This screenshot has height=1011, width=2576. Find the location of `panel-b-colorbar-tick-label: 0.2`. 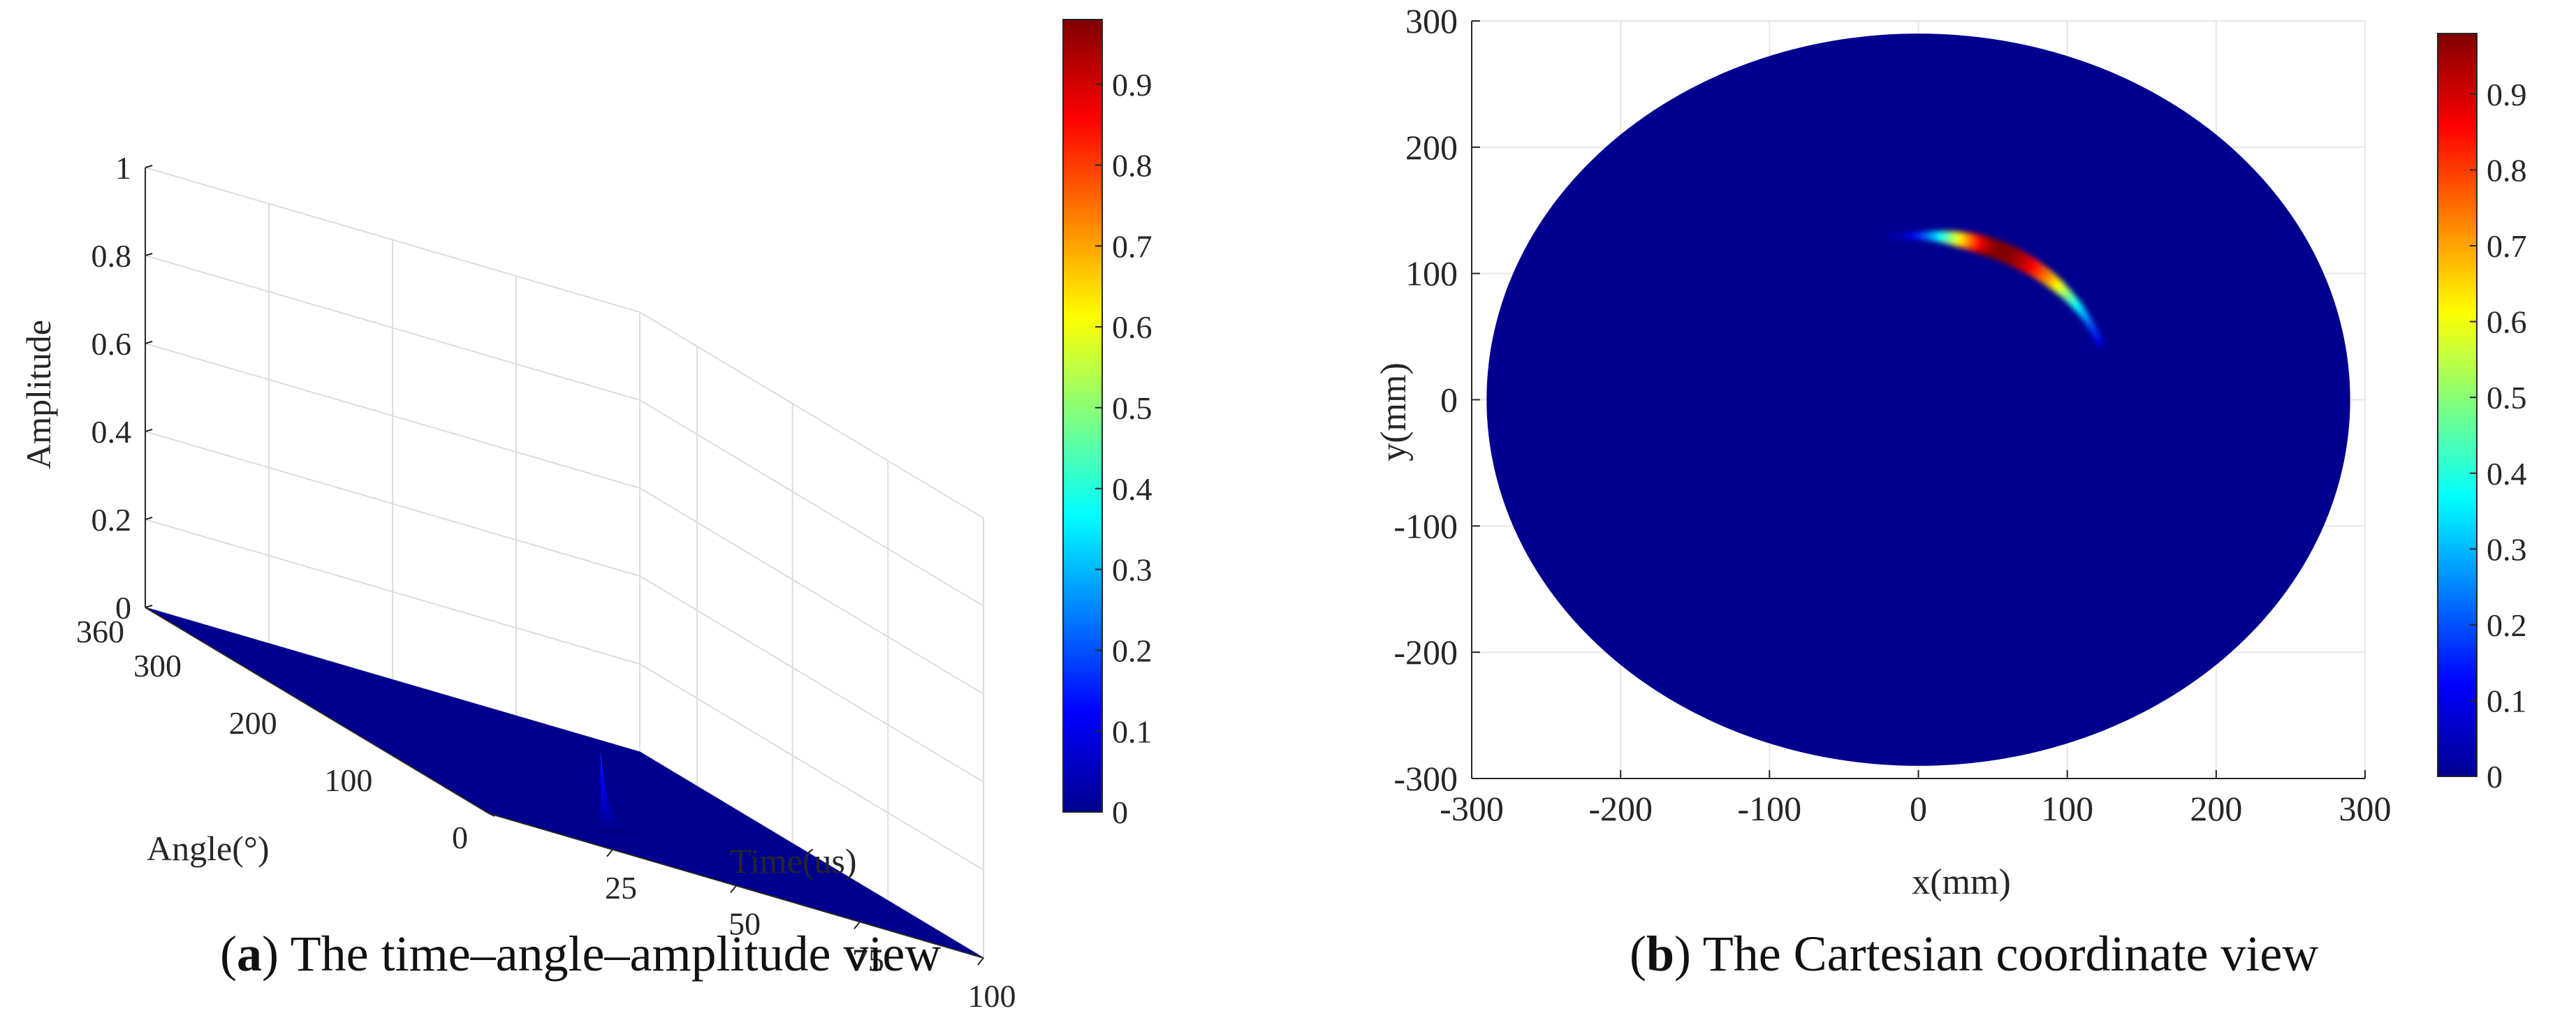

panel-b-colorbar-tick-label: 0.2 is located at coordinates (2507, 625).